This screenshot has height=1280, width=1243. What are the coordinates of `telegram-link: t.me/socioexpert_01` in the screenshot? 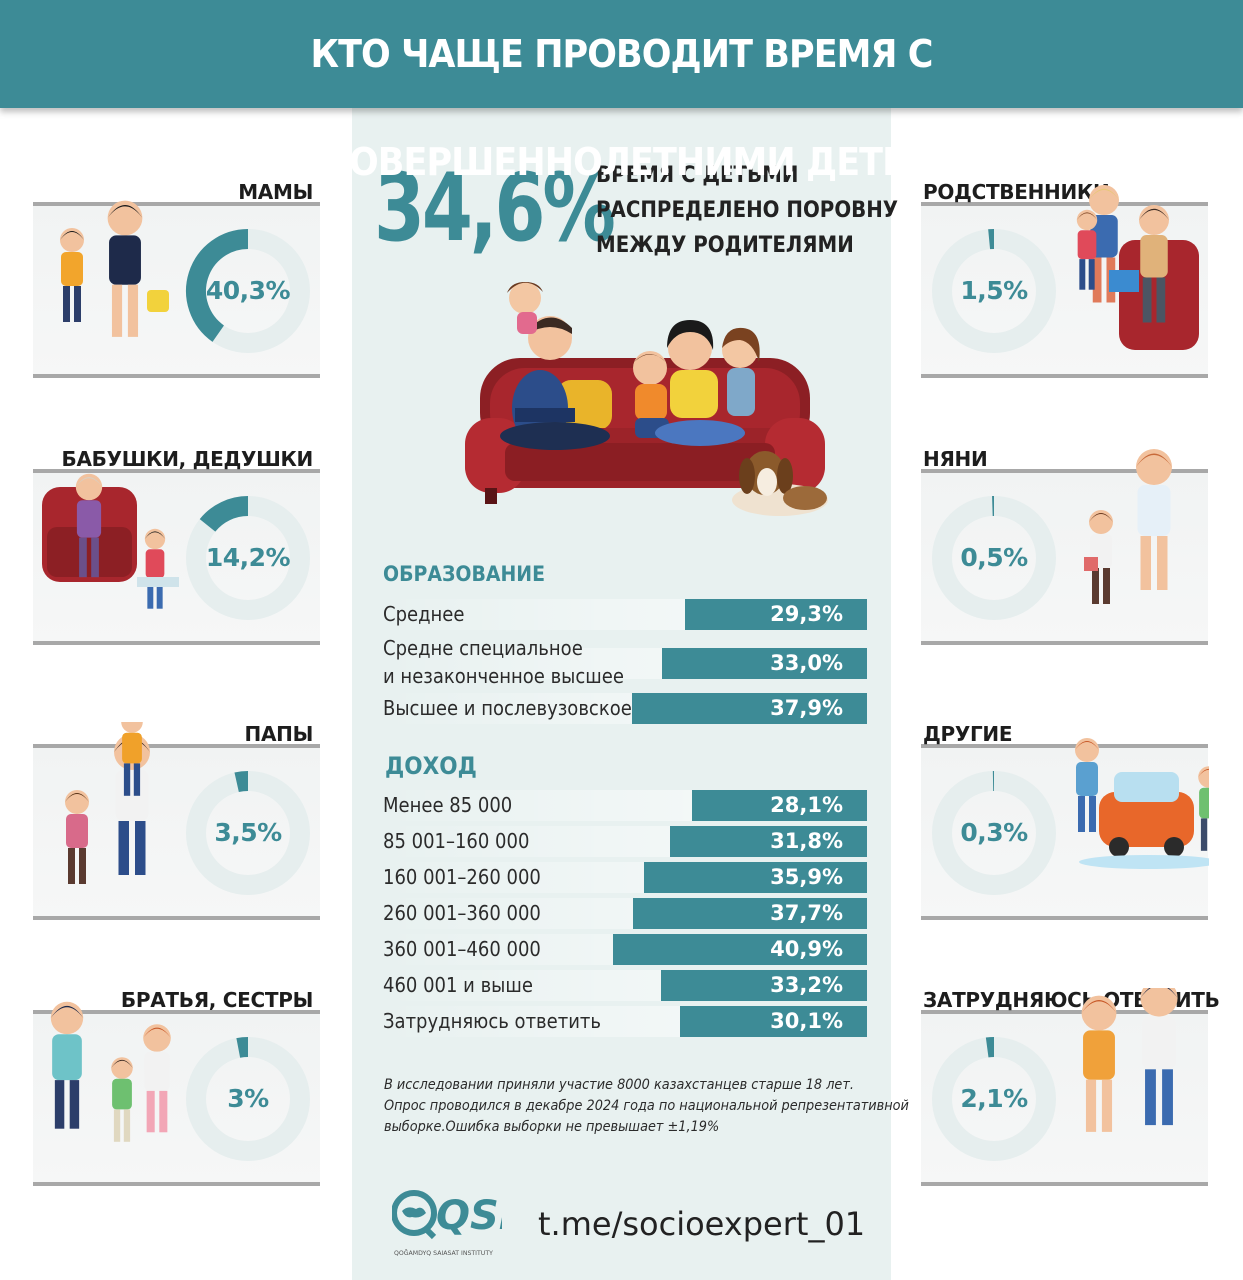 It's located at (702, 1224).